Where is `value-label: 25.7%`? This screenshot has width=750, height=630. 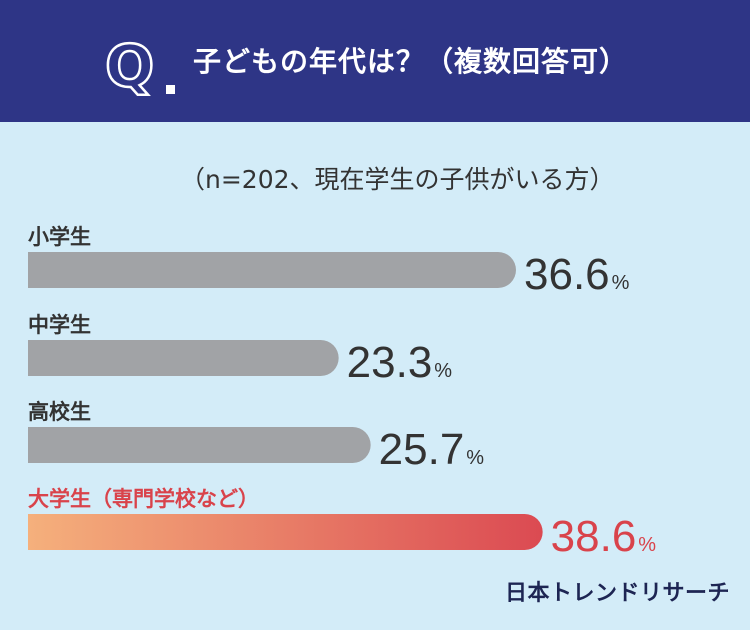 value-label: 25.7% is located at coordinates (432, 449).